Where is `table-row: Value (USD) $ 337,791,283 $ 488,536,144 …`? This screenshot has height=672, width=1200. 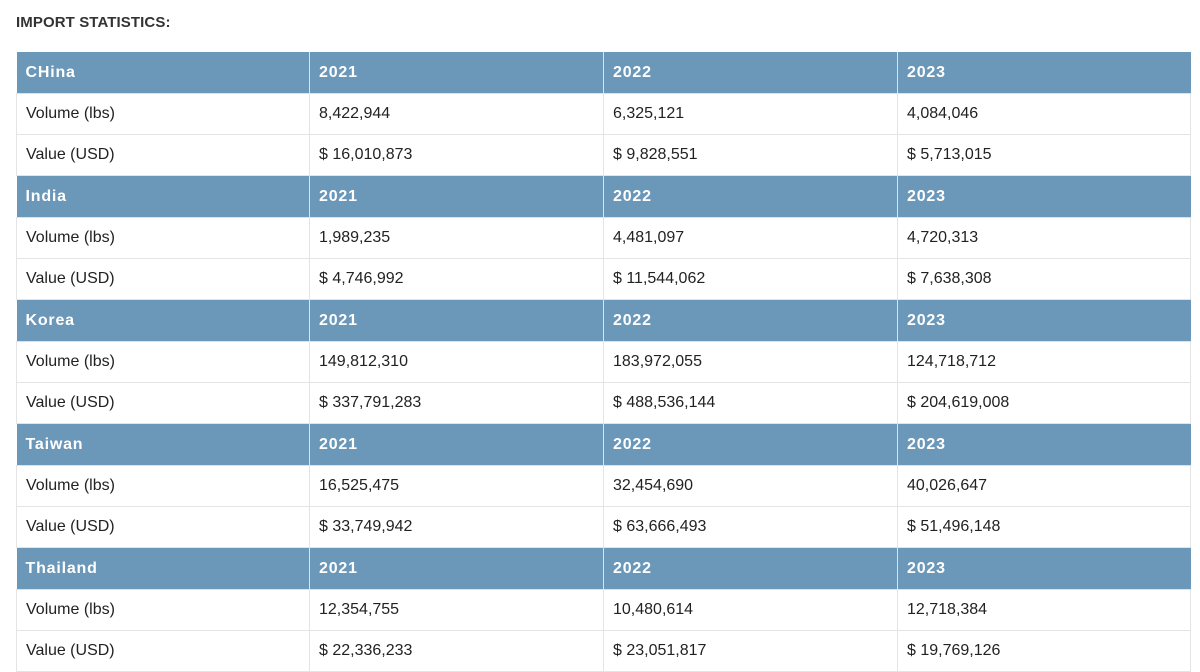
table-row: Value (USD) $ 337,791,283 $ 488,536,144 … is located at coordinates (603, 403).